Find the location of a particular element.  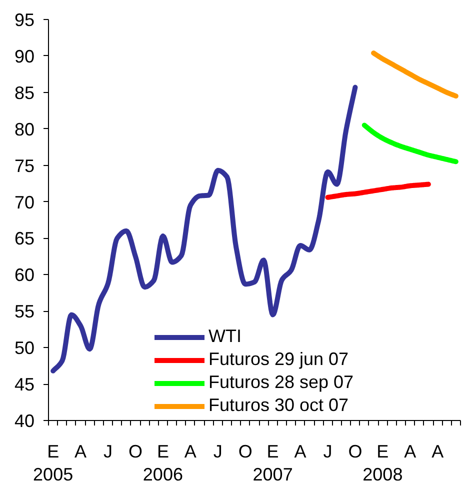

legend-label: WTI is located at coordinates (225, 336).